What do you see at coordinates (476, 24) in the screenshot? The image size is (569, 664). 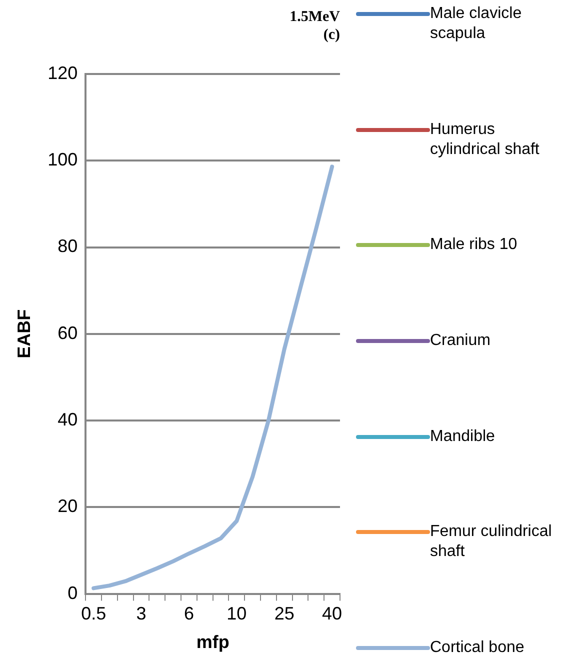 I see `legend-label: Male clavicle scapula` at bounding box center [476, 24].